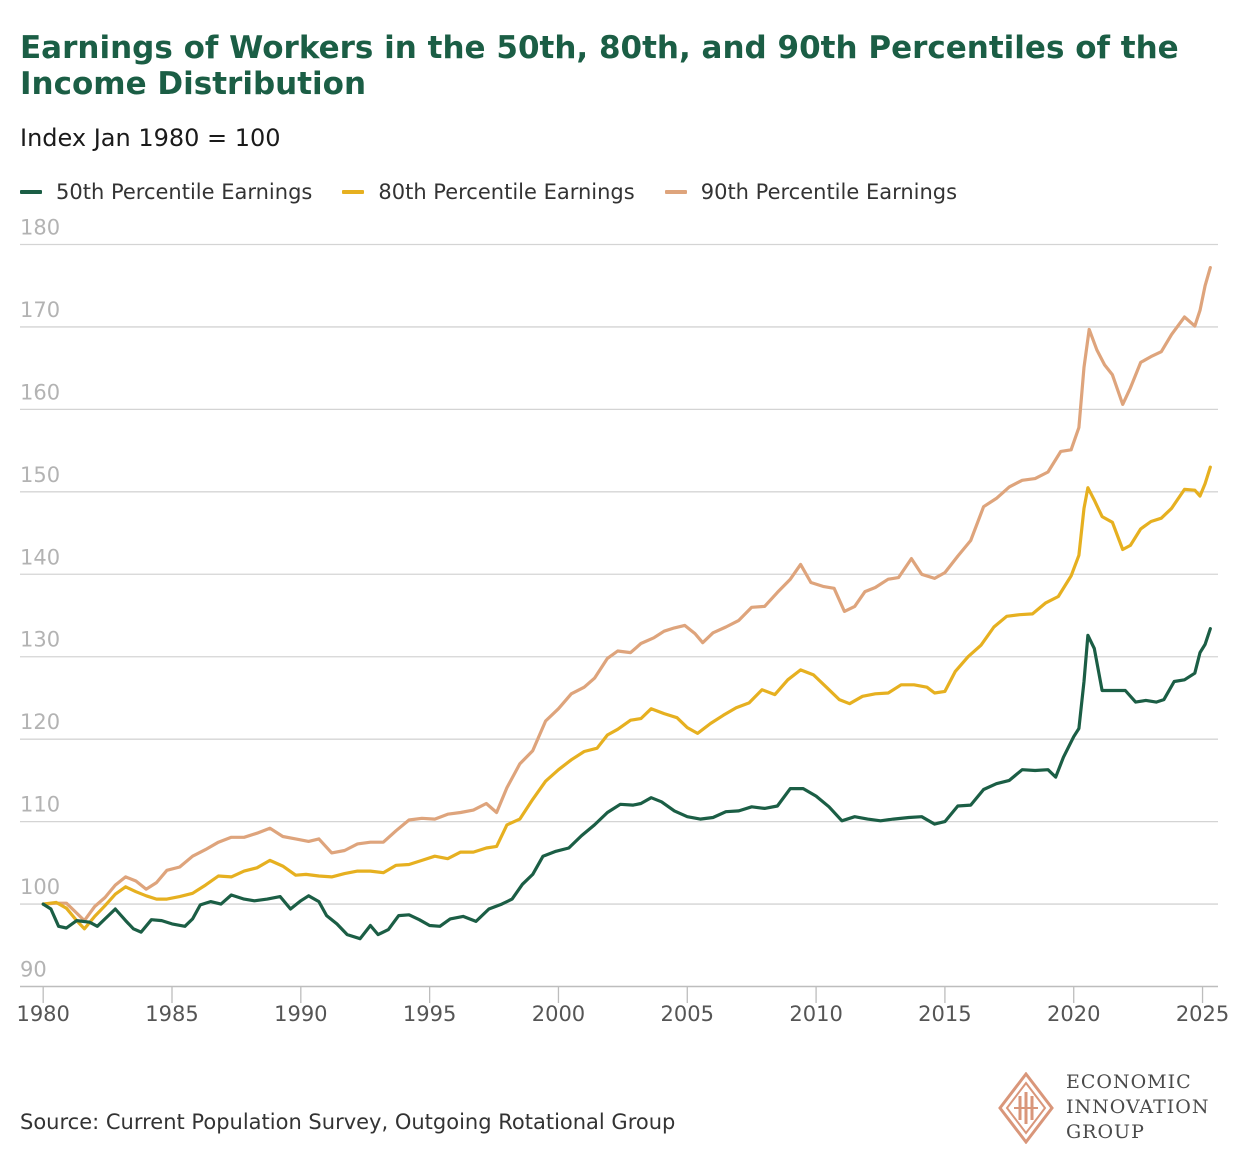  Describe the element at coordinates (687, 1014) in the screenshot. I see `x-tick-label-2005: 2005` at that location.